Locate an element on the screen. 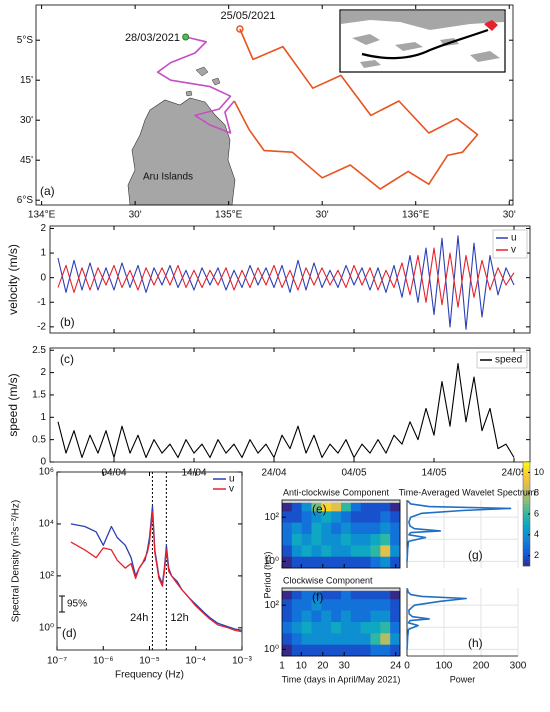  inset-map is located at coordinates (422, 41).